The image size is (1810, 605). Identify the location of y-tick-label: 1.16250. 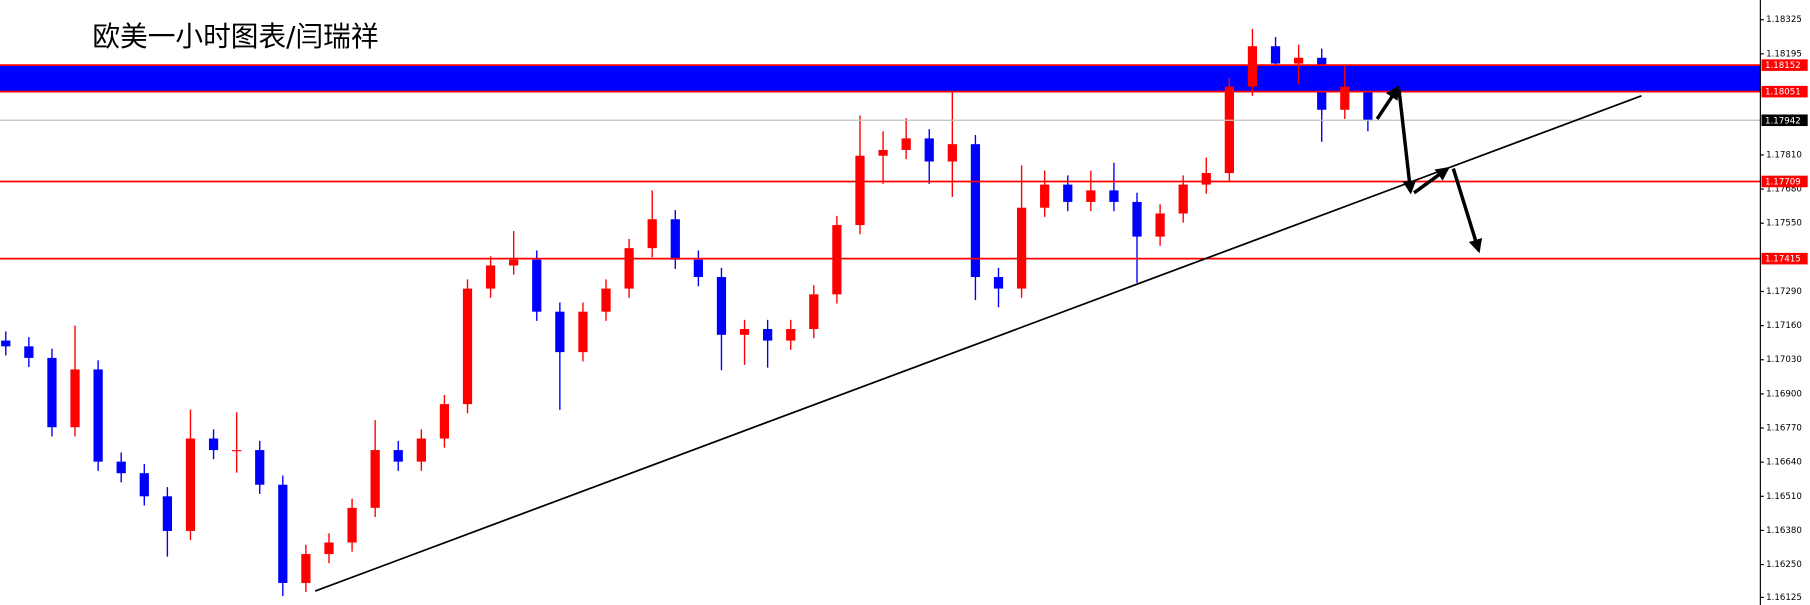
(1784, 565).